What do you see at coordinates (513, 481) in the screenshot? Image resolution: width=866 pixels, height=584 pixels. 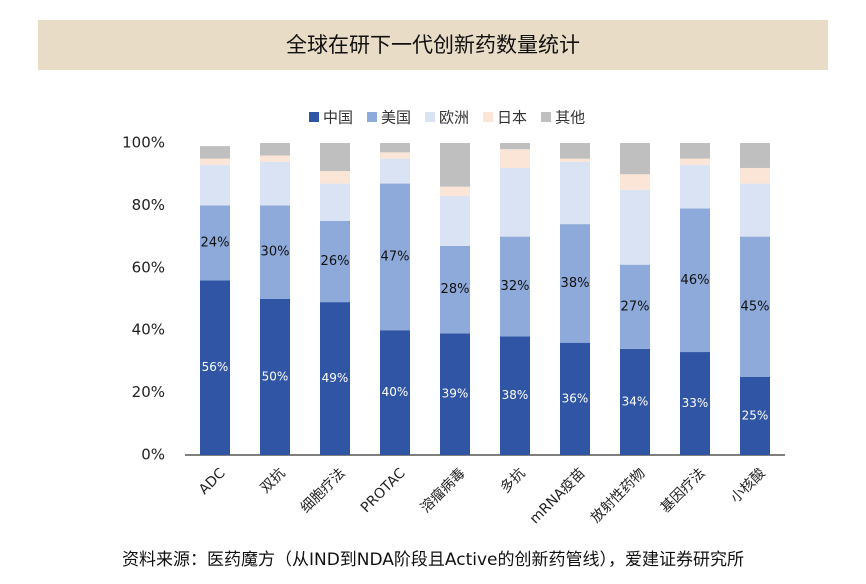 I see `x-tick-label: 多抗` at bounding box center [513, 481].